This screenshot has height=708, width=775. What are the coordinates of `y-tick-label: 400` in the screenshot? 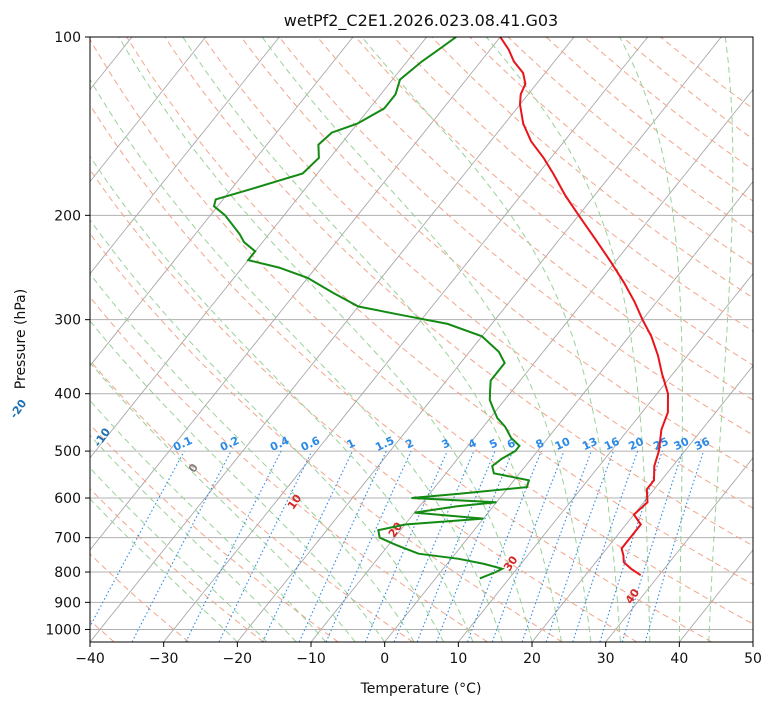 It's located at (67, 395).